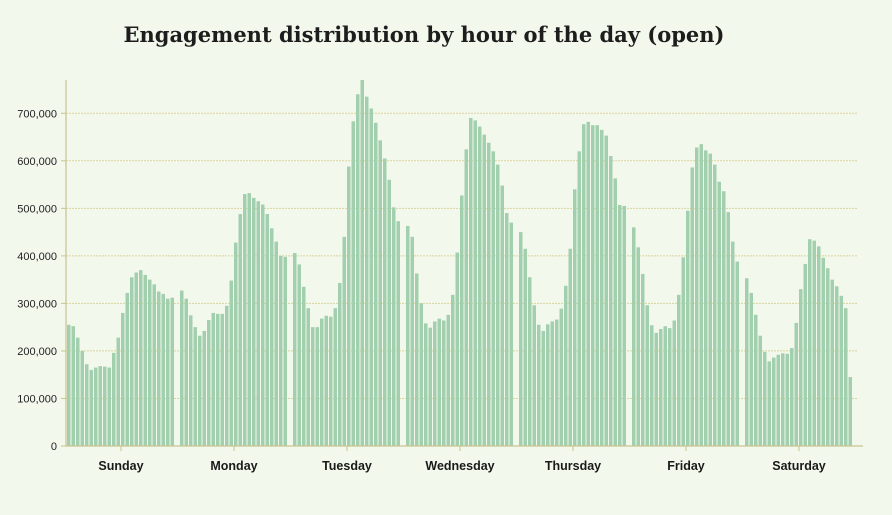  I want to click on y-tick-label: 700,000, so click(37, 114).